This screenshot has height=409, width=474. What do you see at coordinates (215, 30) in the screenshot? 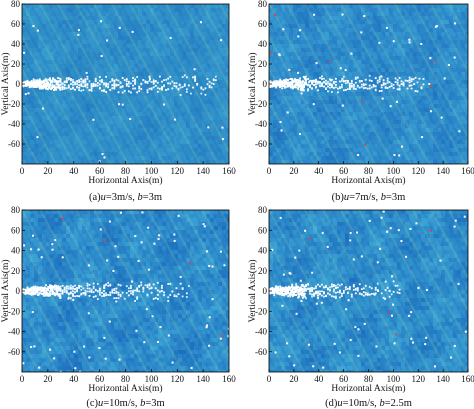
I see `wave-stripe` at bounding box center [215, 30].